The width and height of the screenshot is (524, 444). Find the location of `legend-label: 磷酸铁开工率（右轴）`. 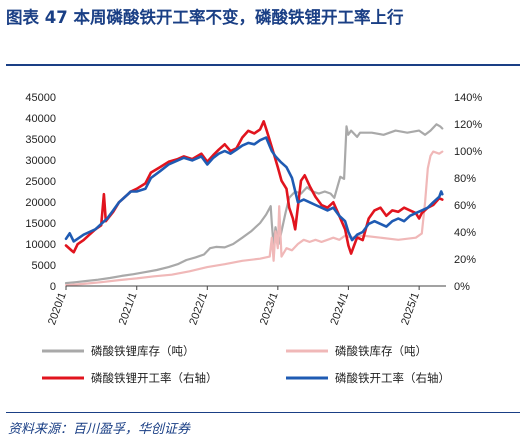

legend-label: 磷酸铁开工率（右轴） is located at coordinates (392, 378).